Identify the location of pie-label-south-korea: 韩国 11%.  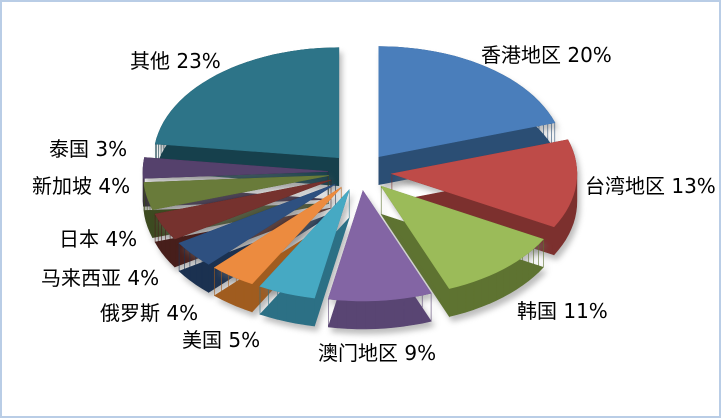
(562, 311).